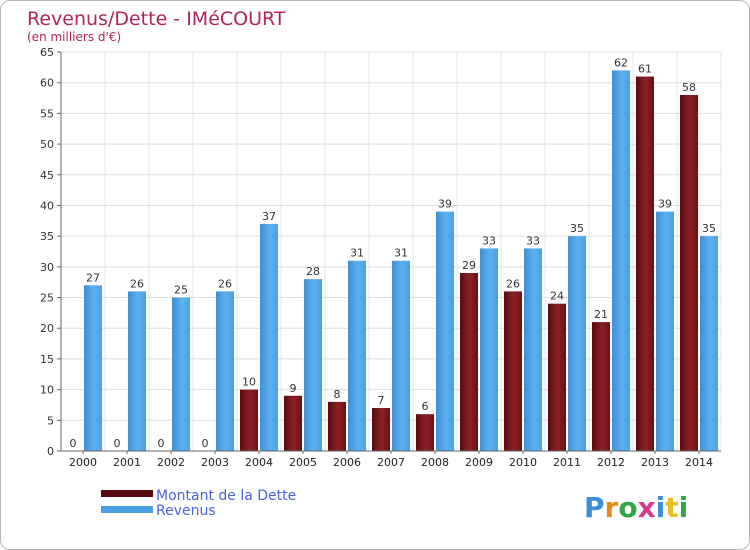 This screenshot has width=750, height=550. Describe the element at coordinates (181, 290) in the screenshot. I see `label-revenue-2002: 25` at that location.